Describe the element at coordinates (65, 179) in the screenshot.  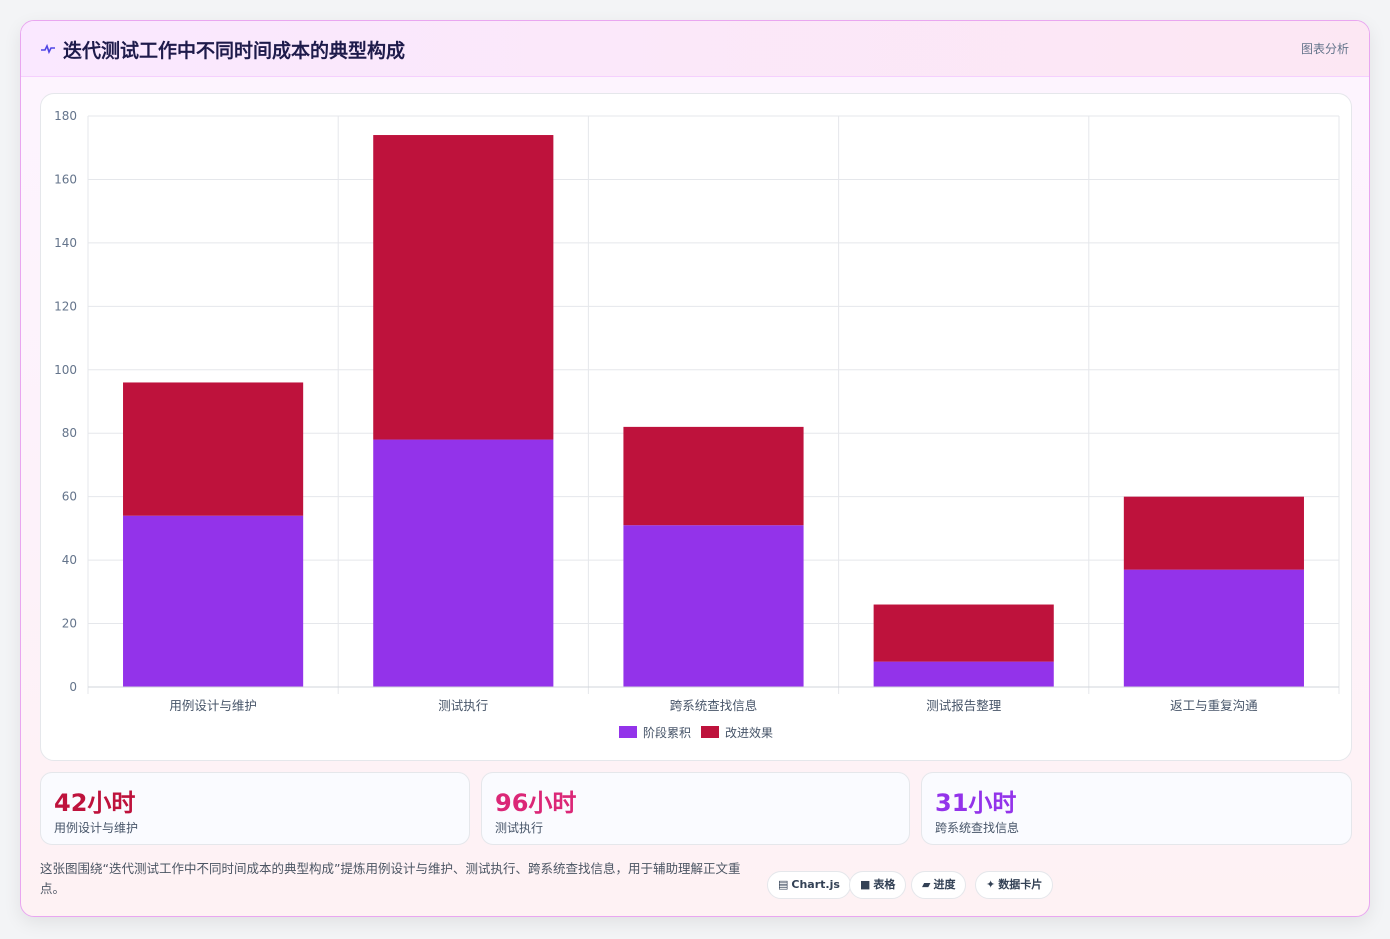
I see `y-tick-label: 160` at that location.